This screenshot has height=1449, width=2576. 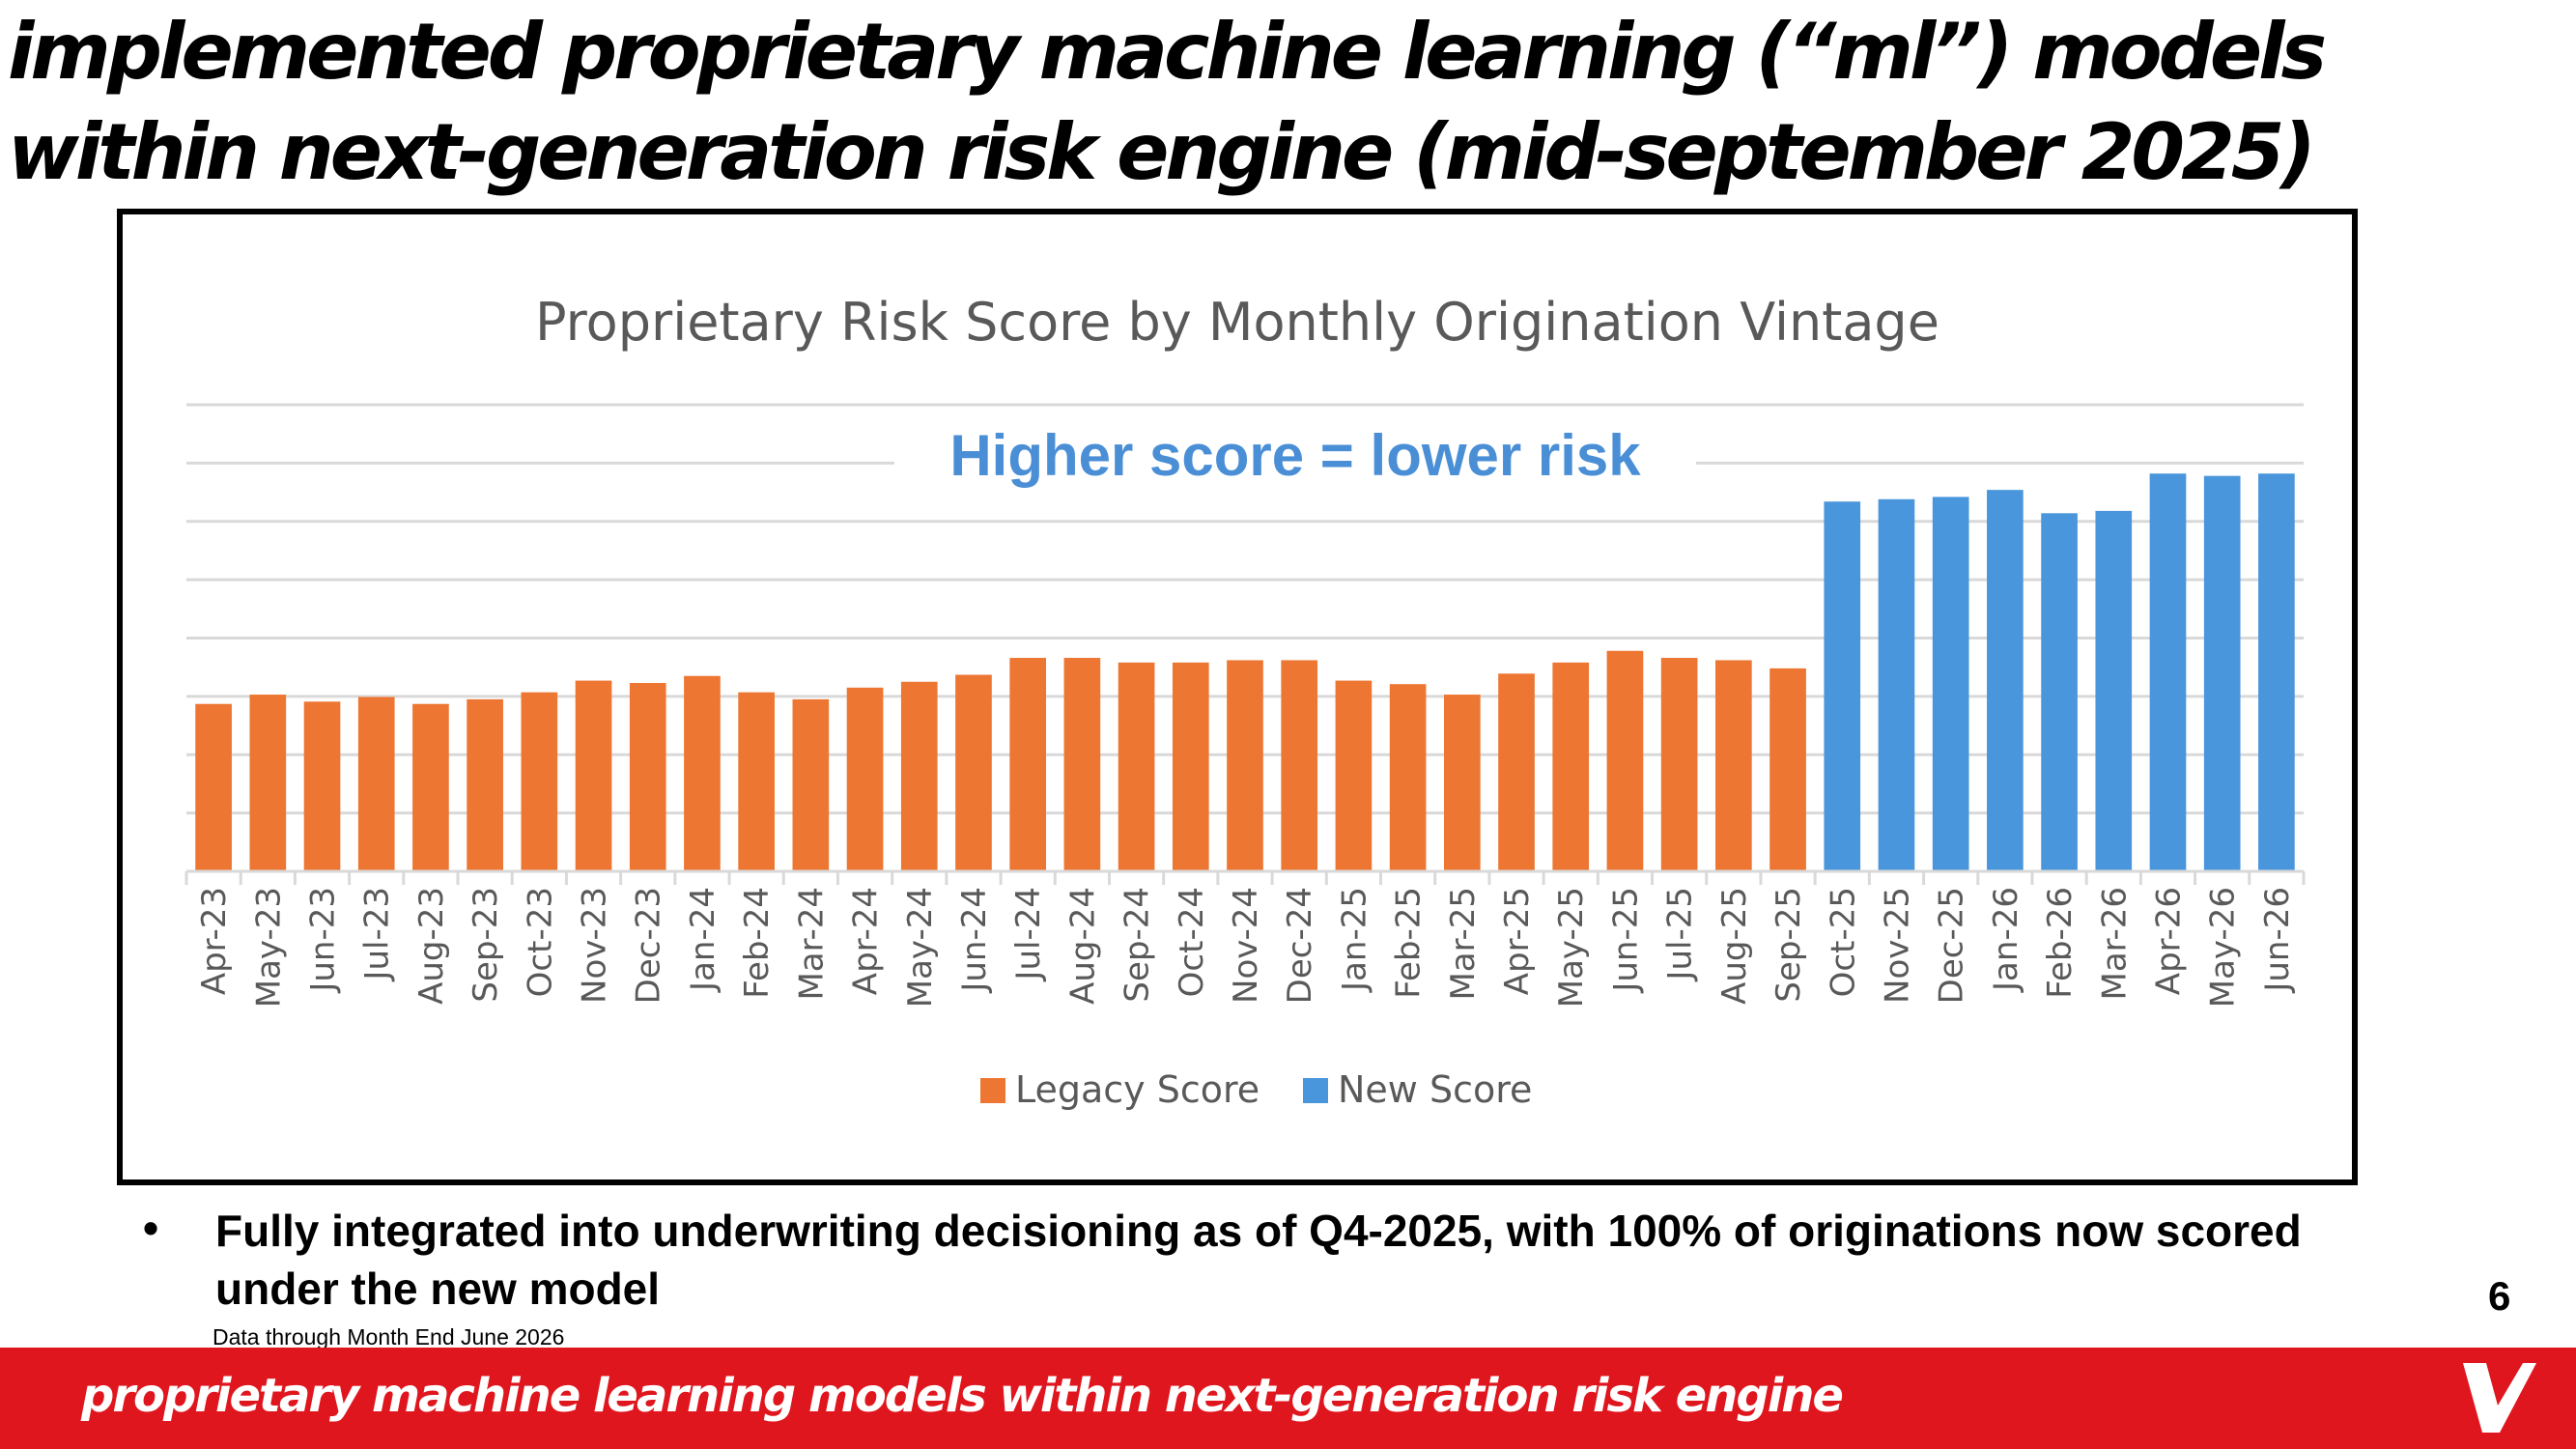 What do you see at coordinates (920, 947) in the screenshot?
I see `x-tick-label: May-24` at bounding box center [920, 947].